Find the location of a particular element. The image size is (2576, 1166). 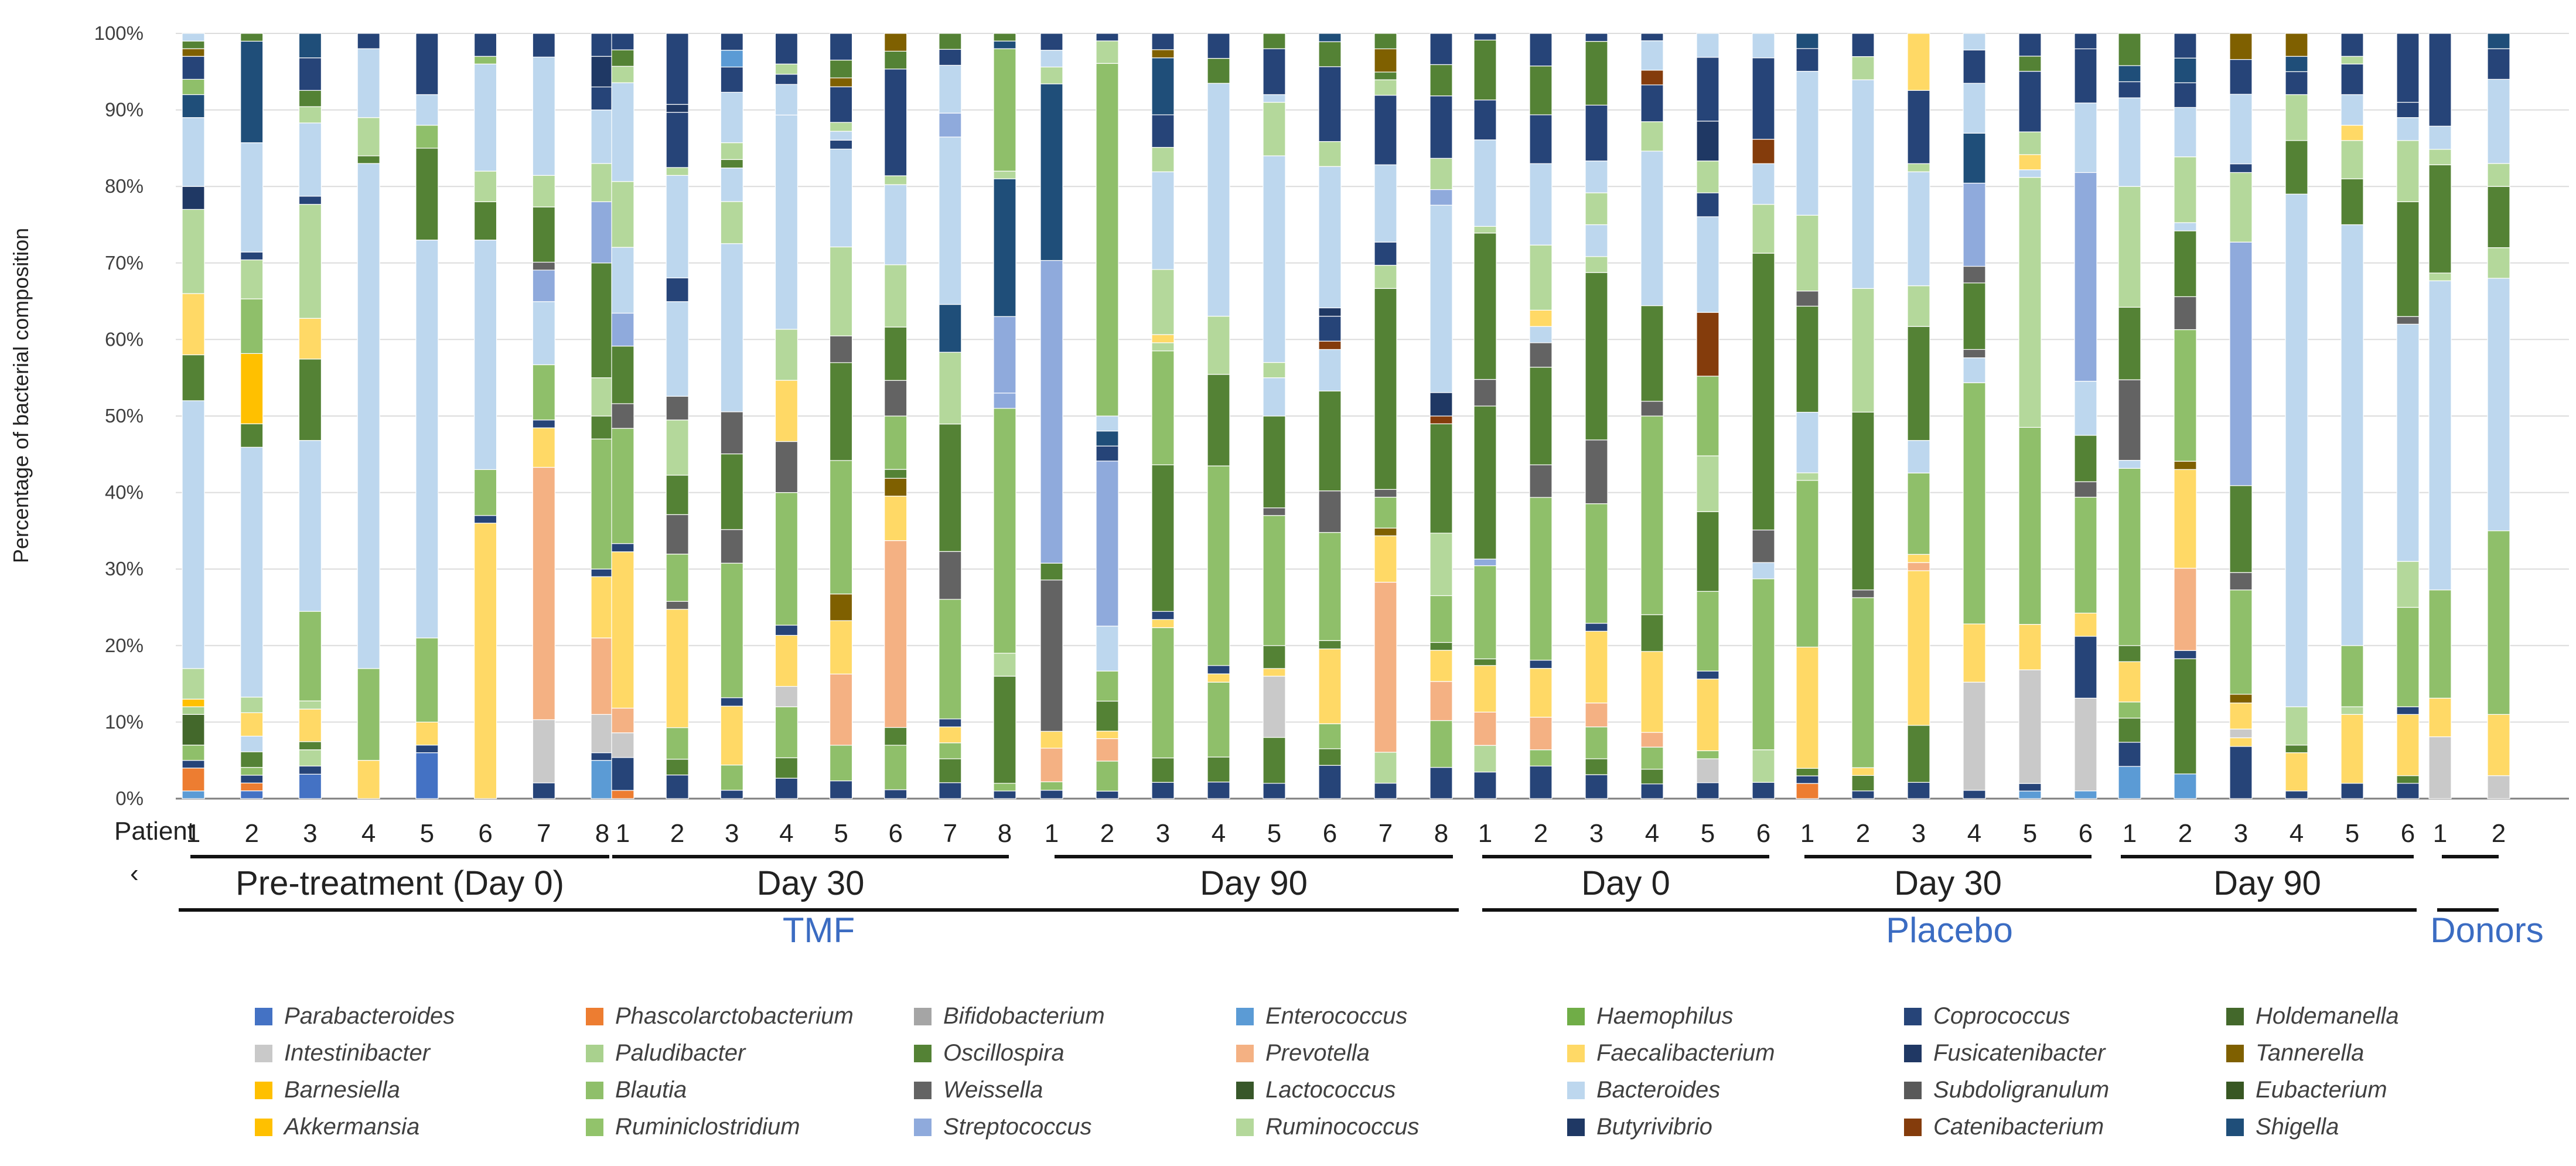

y-axis-label: Percentage of bacterial composition is located at coordinates (21, 396).